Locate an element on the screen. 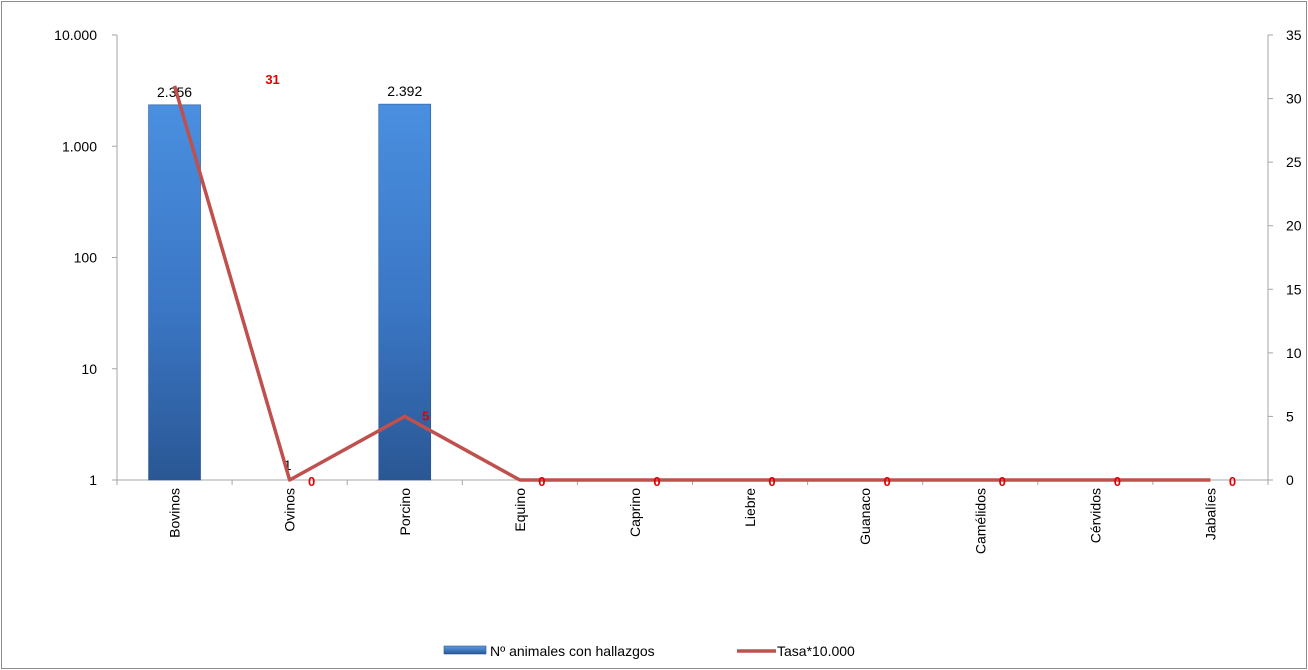 The height and width of the screenshot is (670, 1308). y-right-tick-label: 0 is located at coordinates (1290, 480).